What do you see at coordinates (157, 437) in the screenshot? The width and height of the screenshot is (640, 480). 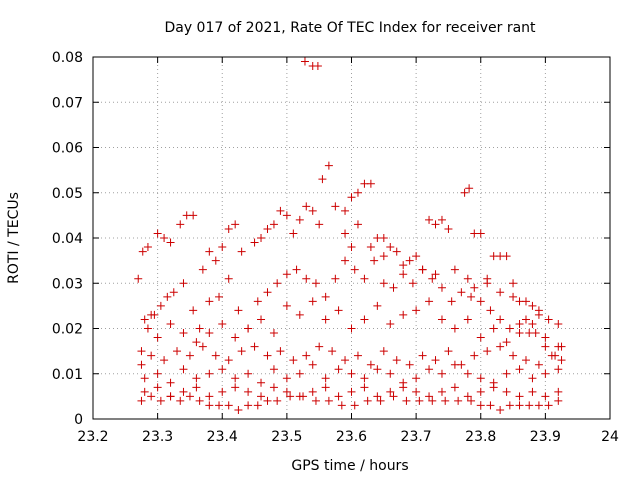 I see `x-tick-label: 23.3` at bounding box center [157, 437].